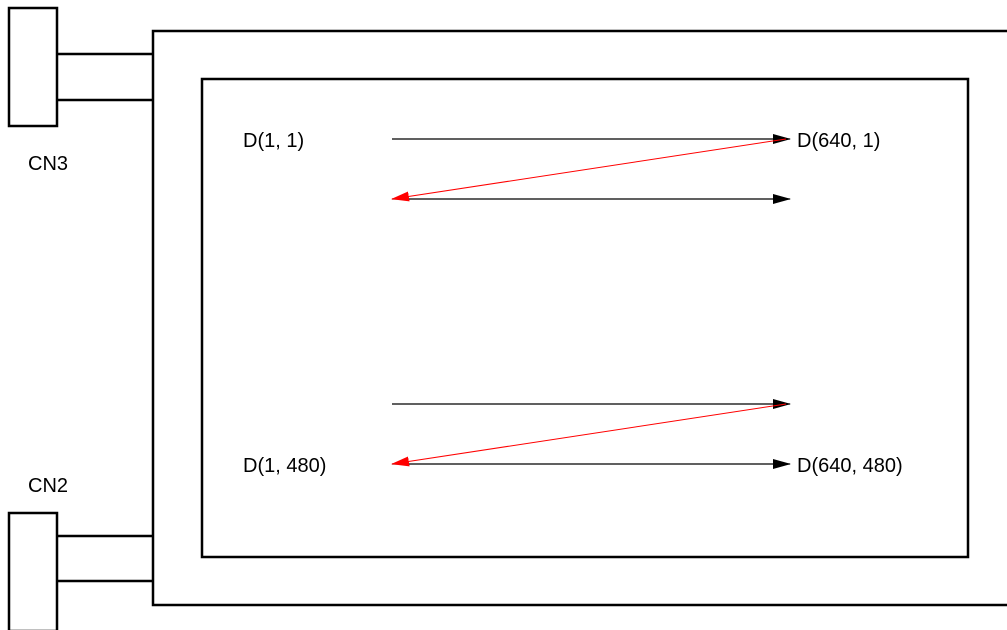  What do you see at coordinates (284, 466) in the screenshot?
I see `pixel-label-bottom-left: D(1, 480)` at bounding box center [284, 466].